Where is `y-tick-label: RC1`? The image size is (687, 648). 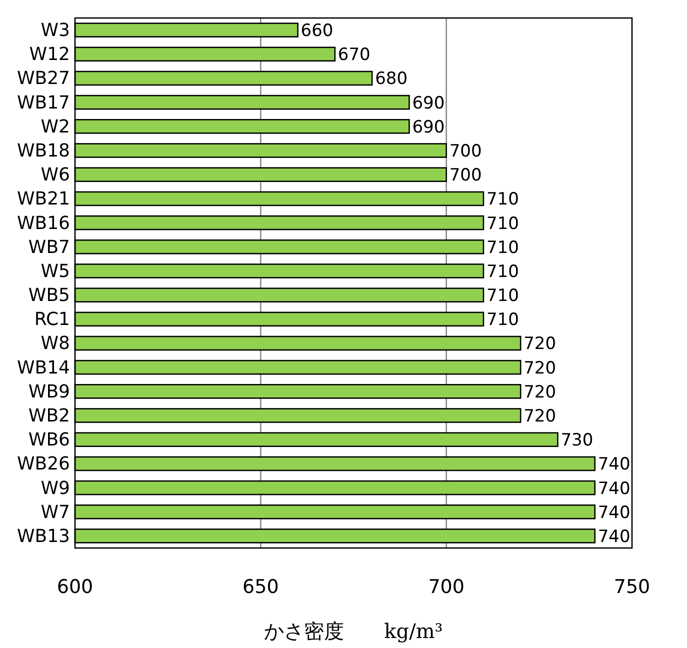
y-tick-label: RC1 is located at coordinates (52, 319).